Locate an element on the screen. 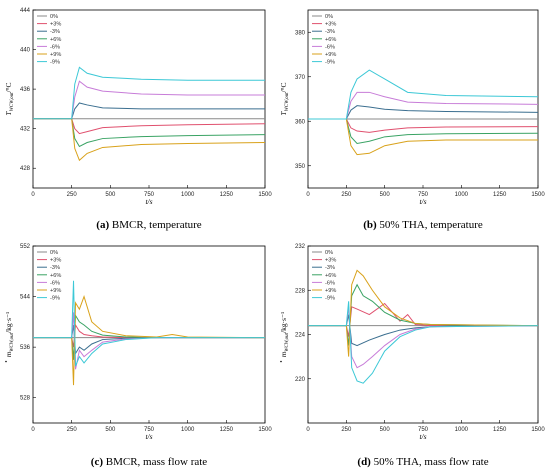 The height and width of the screenshot is (474, 550). series-line-minus9pct is located at coordinates (423, 342).